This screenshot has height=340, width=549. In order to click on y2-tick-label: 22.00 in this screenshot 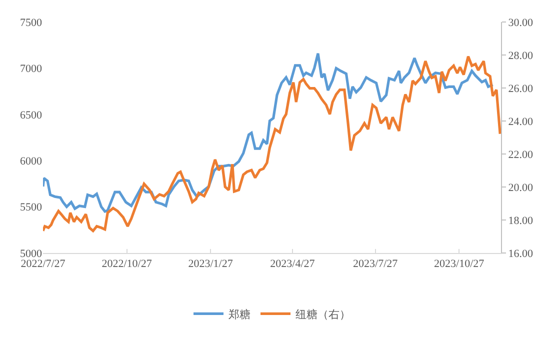, I will do `click(521, 154)`.